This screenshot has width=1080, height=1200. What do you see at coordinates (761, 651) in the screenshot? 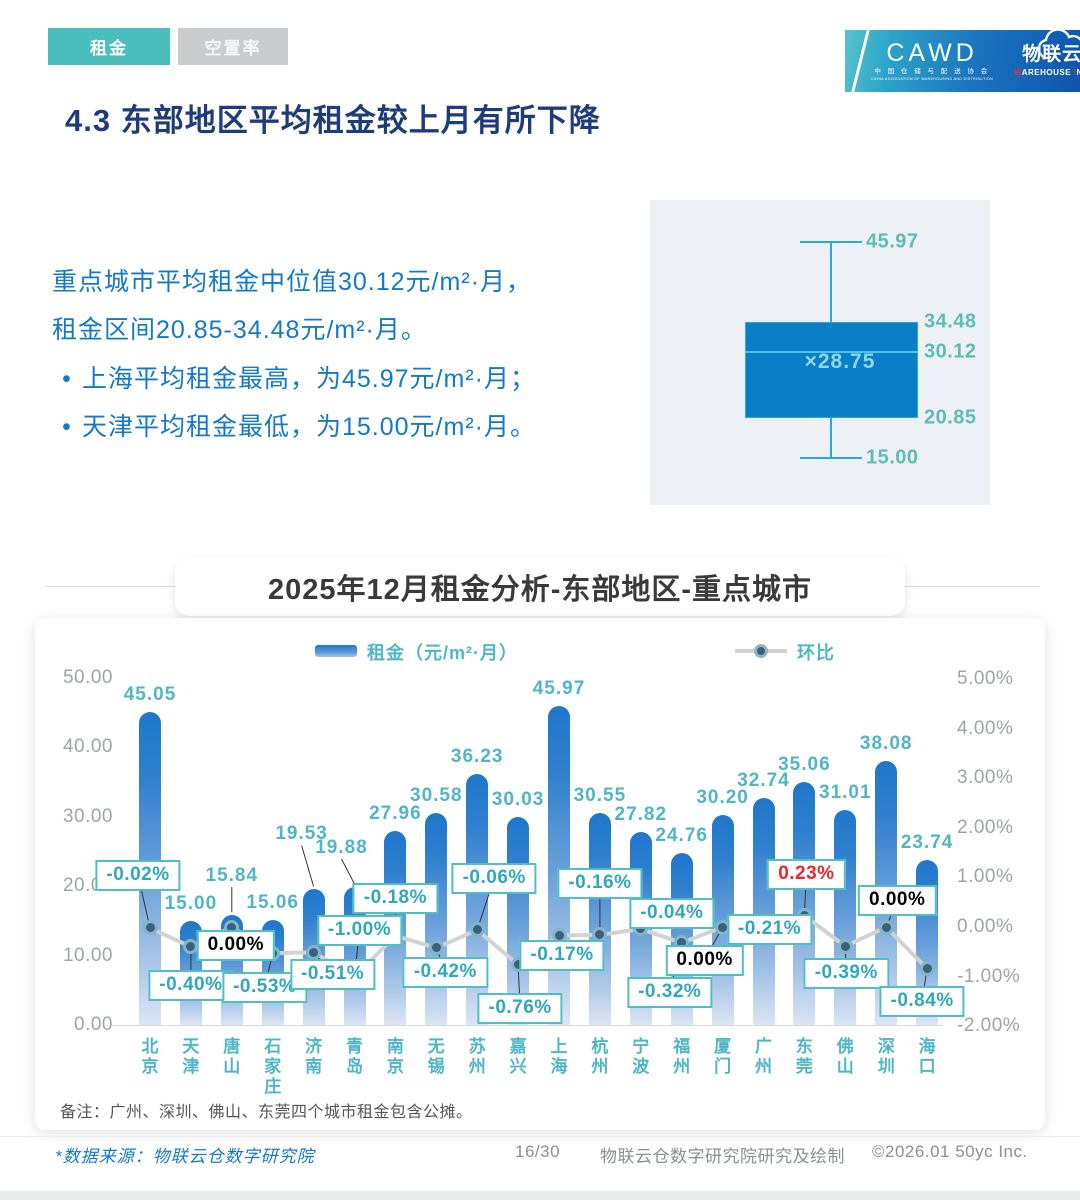
I see `legend-line-dot` at bounding box center [761, 651].